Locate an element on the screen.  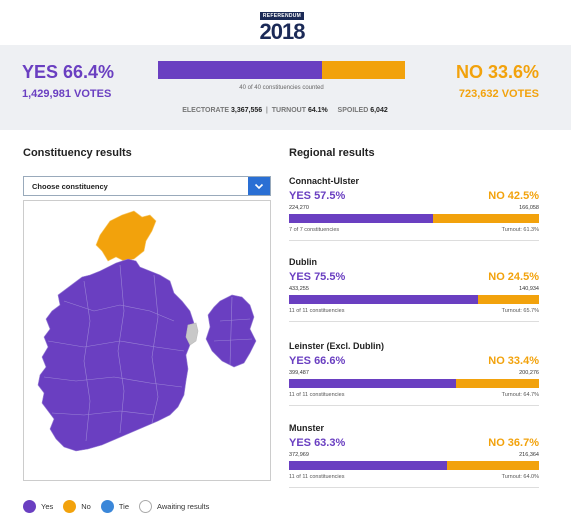
national-yes-percent: YES 66.4% is located at coordinates (68, 72).